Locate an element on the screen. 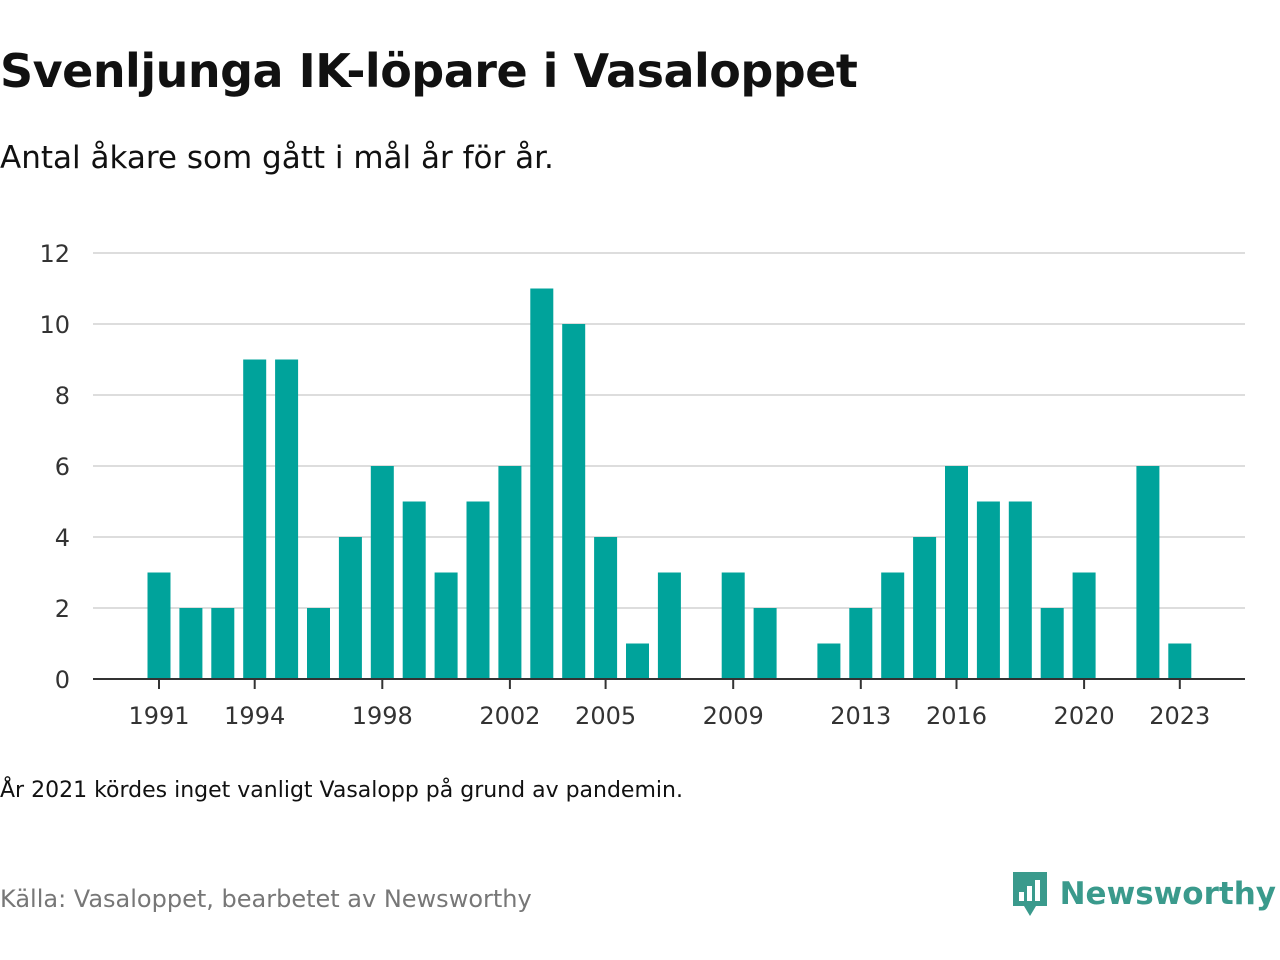 Image resolution: width=1280 pixels, height=960 pixels. bar-1993 is located at coordinates (223, 643).